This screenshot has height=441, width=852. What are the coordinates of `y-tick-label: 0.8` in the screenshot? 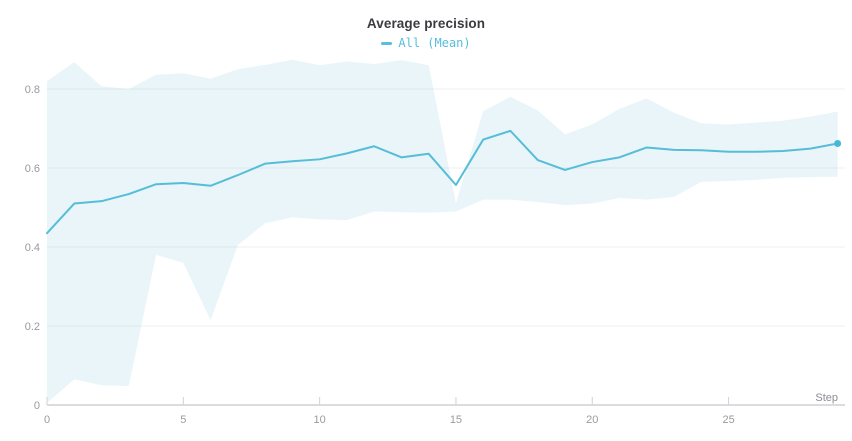 It's located at (32, 90).